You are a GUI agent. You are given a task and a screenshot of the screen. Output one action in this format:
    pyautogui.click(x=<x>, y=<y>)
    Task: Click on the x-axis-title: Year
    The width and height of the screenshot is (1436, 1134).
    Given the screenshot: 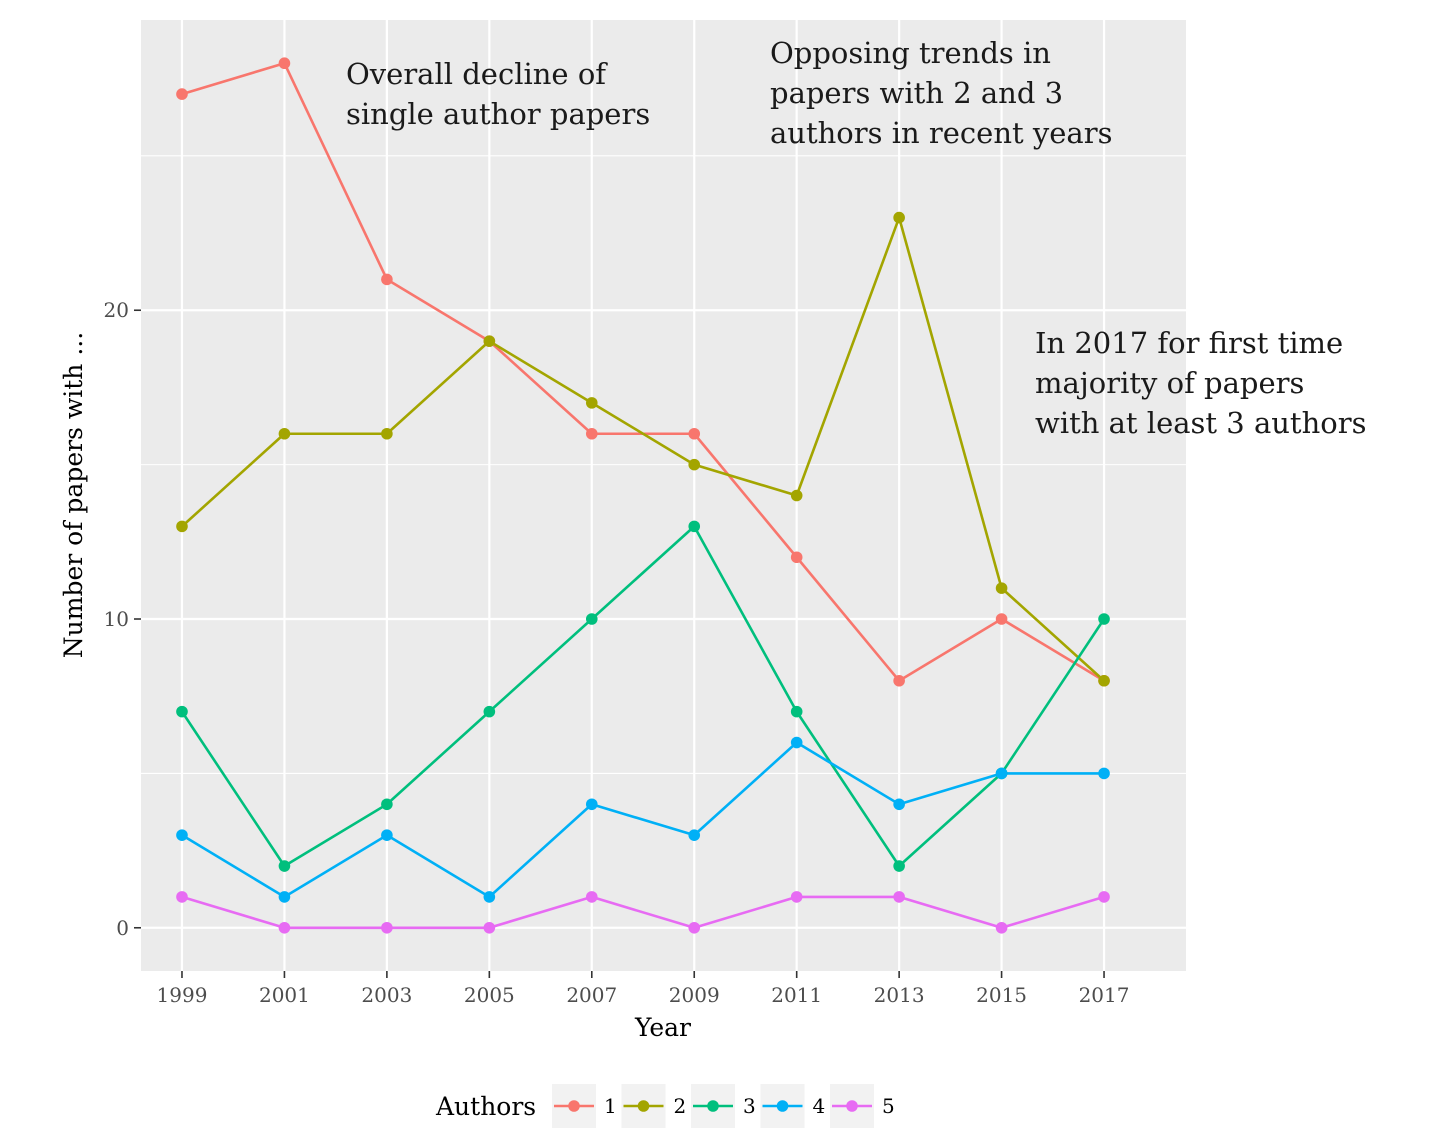 What is the action you would take?
    pyautogui.click(x=662, y=1027)
    